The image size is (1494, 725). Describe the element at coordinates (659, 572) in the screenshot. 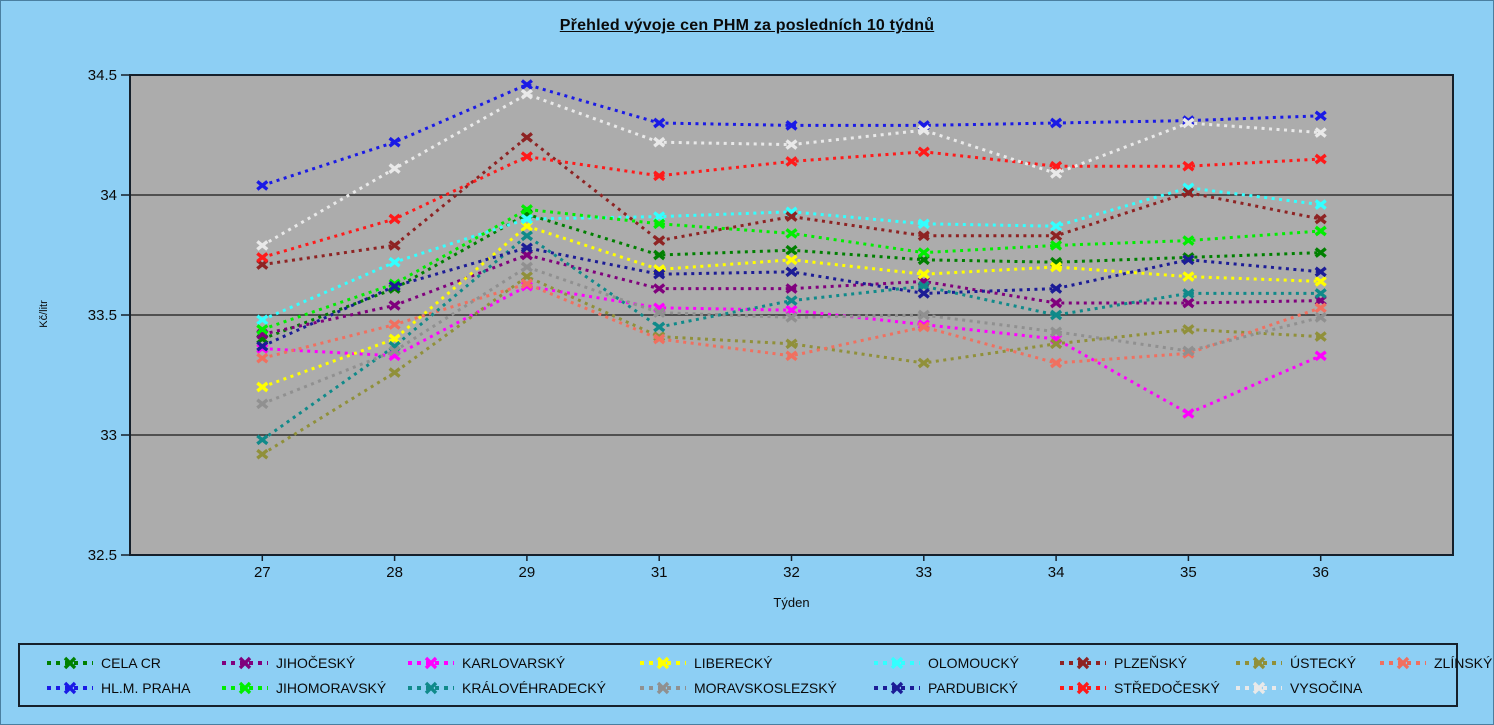

I see `x-tick-label: 31` at that location.